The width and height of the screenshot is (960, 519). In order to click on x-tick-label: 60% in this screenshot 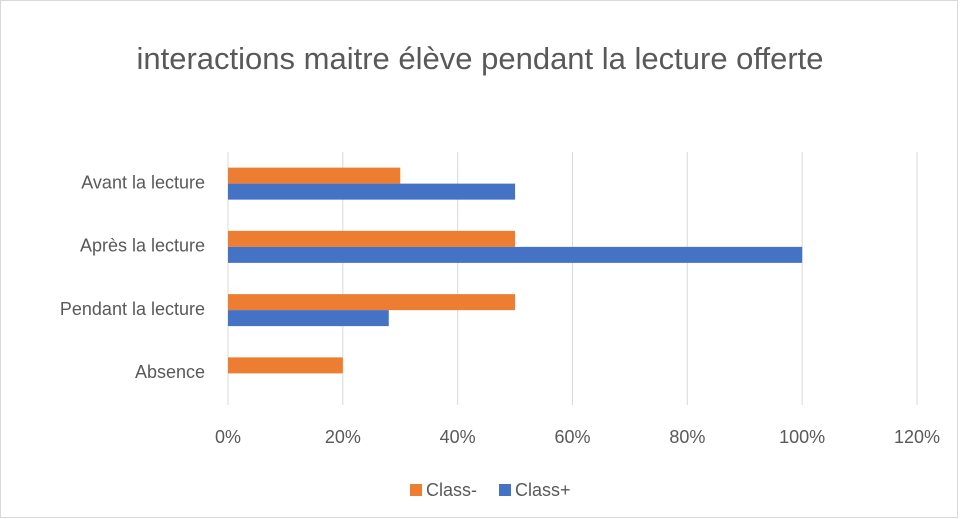, I will do `click(572, 437)`.